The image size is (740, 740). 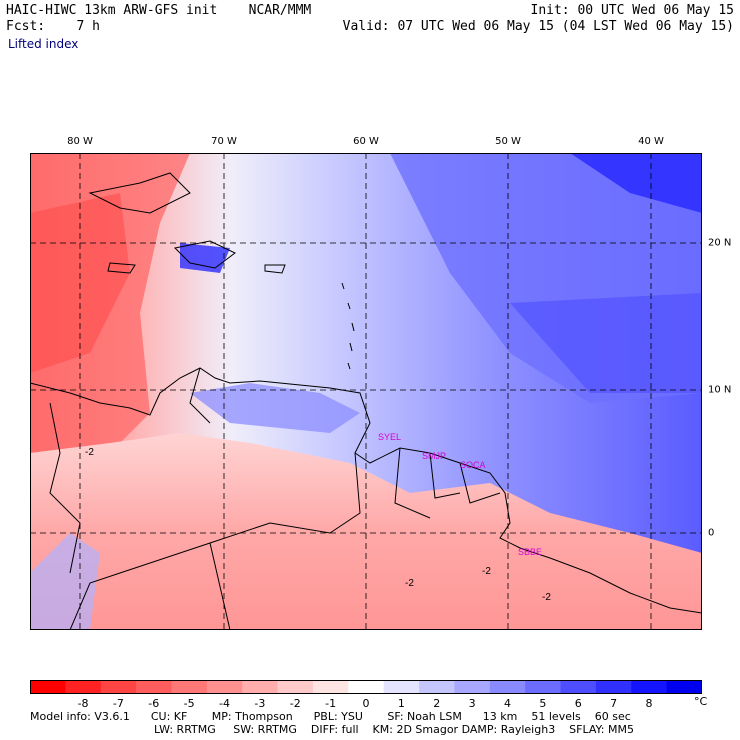 I want to click on colorbar-tick-label: -5, so click(x=189, y=703).